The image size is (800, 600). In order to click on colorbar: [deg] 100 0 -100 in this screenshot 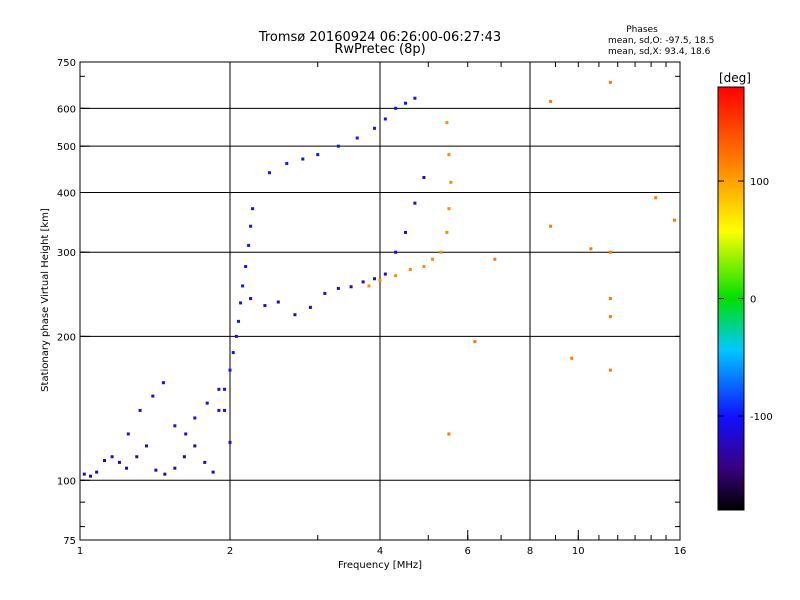, I will do `click(745, 291)`.